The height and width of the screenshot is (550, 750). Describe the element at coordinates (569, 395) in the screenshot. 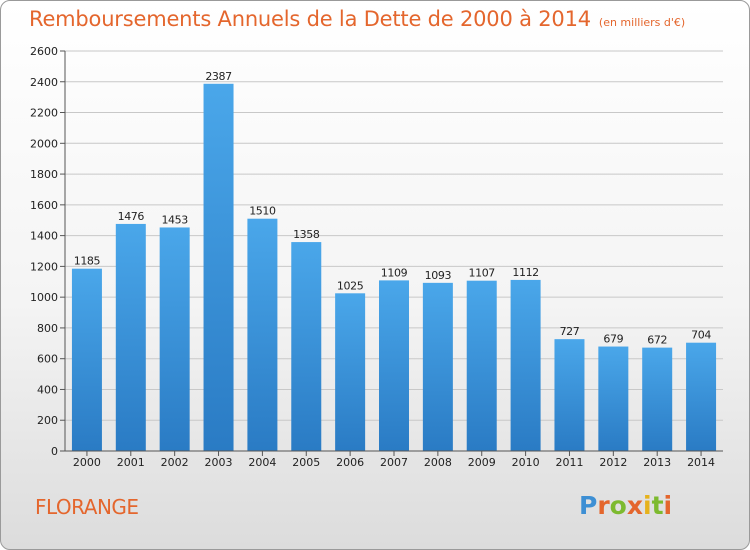

I see `bar-2011` at that location.